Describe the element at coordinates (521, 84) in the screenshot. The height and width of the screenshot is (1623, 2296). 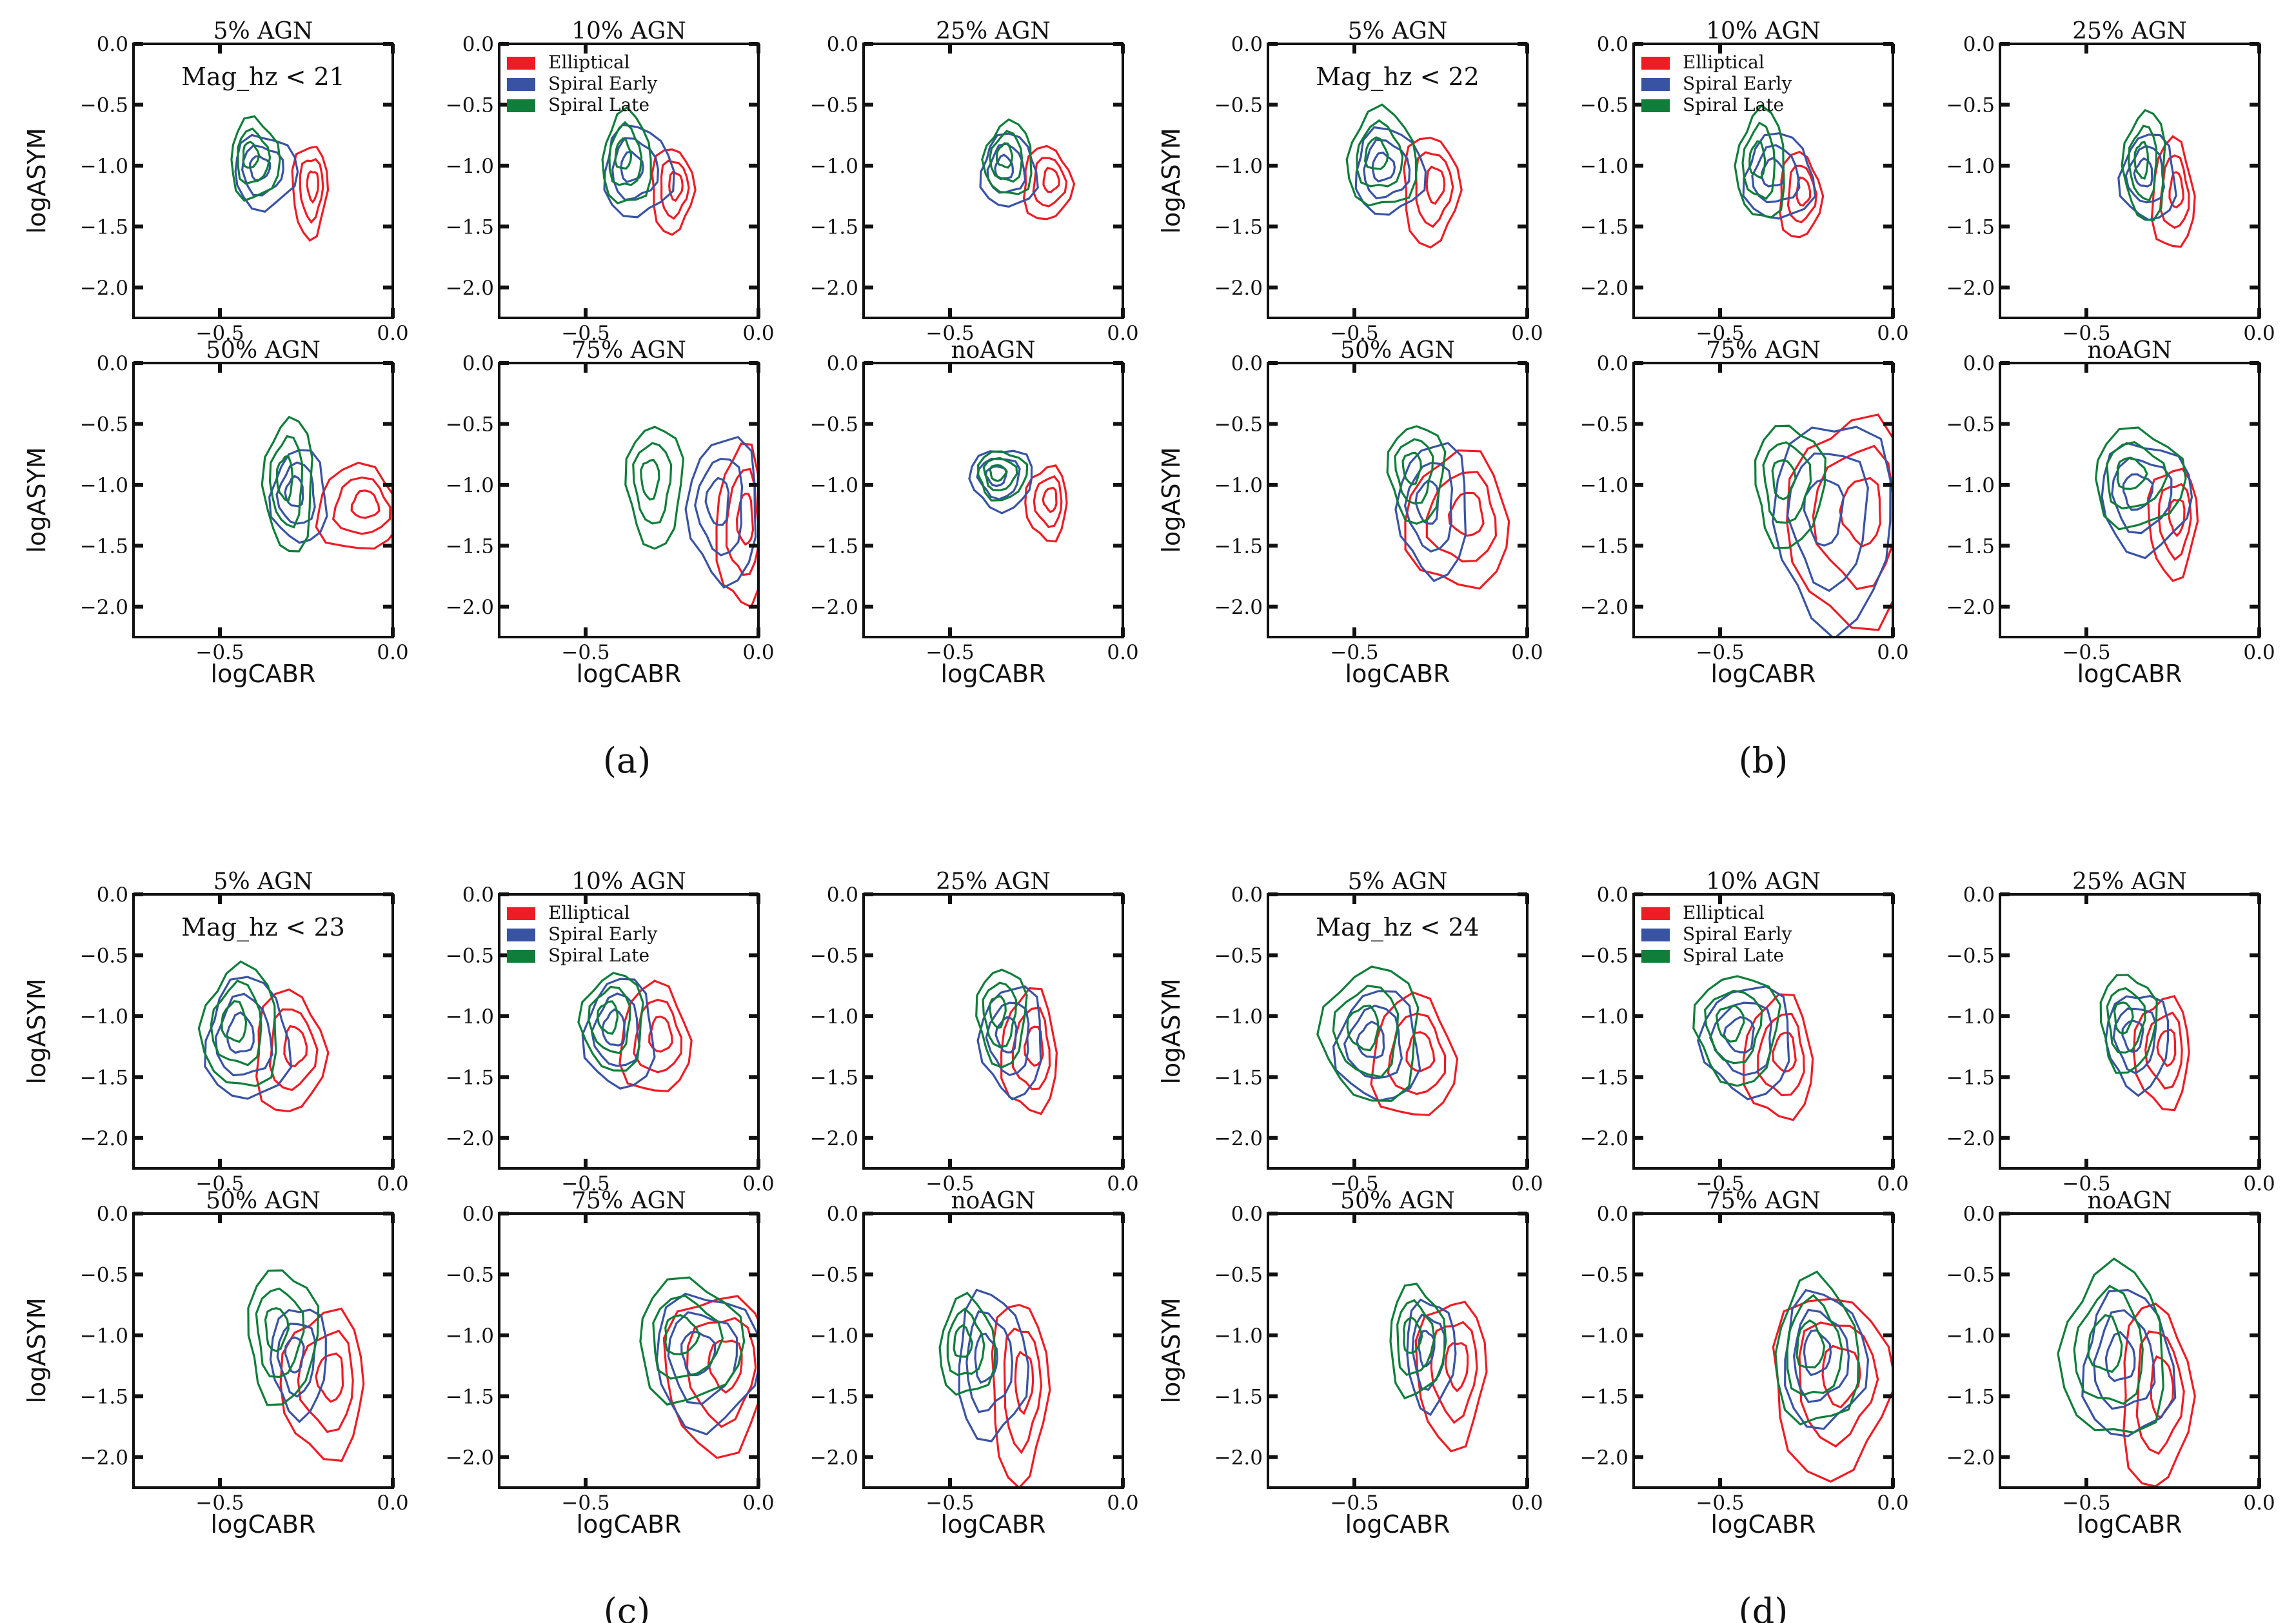
I see `legend-swatch-spiral-early` at that location.